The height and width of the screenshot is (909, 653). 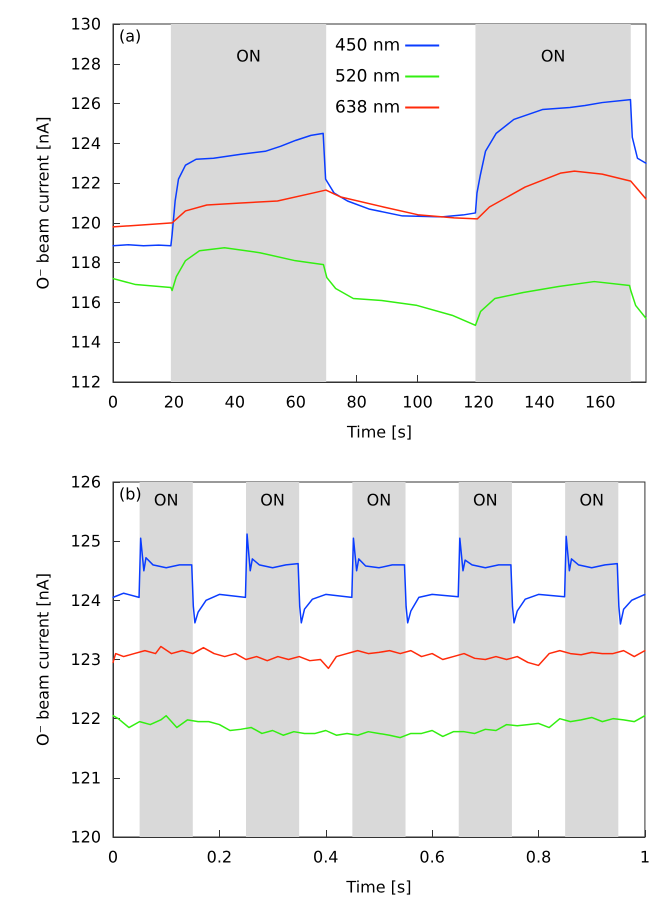 What do you see at coordinates (645, 857) in the screenshot?
I see `x-tick-label: 1` at bounding box center [645, 857].